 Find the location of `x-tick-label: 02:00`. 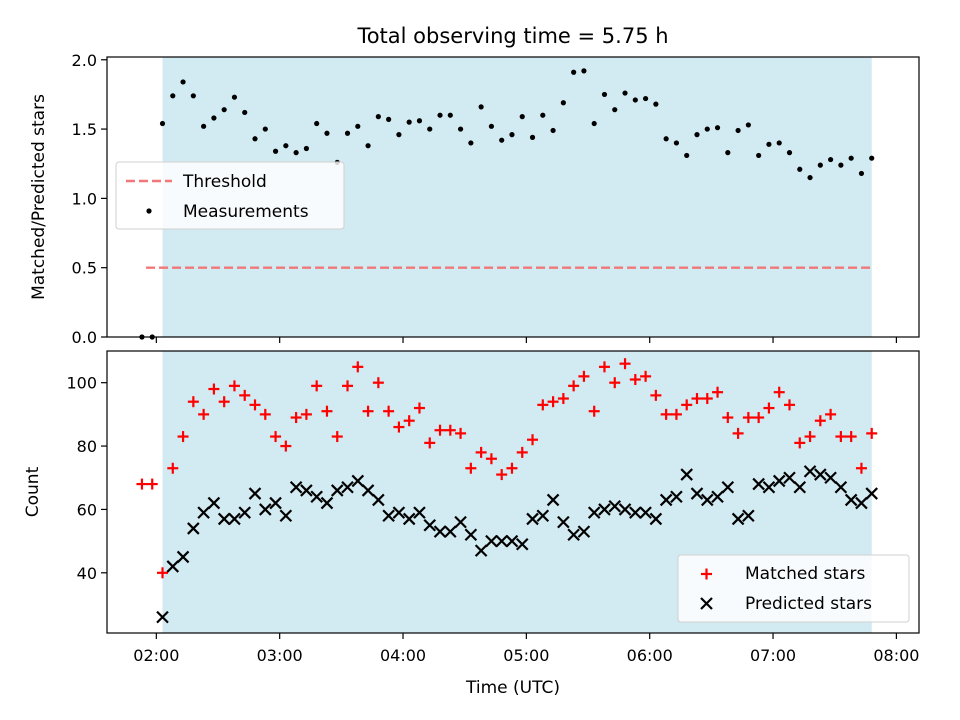

x-tick-label: 02:00 is located at coordinates (156, 655).